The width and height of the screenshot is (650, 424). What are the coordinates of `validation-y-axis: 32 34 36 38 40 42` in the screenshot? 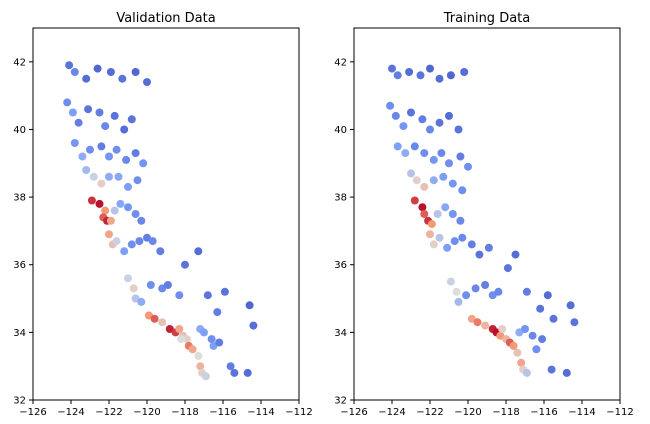 It's located at (23, 232).